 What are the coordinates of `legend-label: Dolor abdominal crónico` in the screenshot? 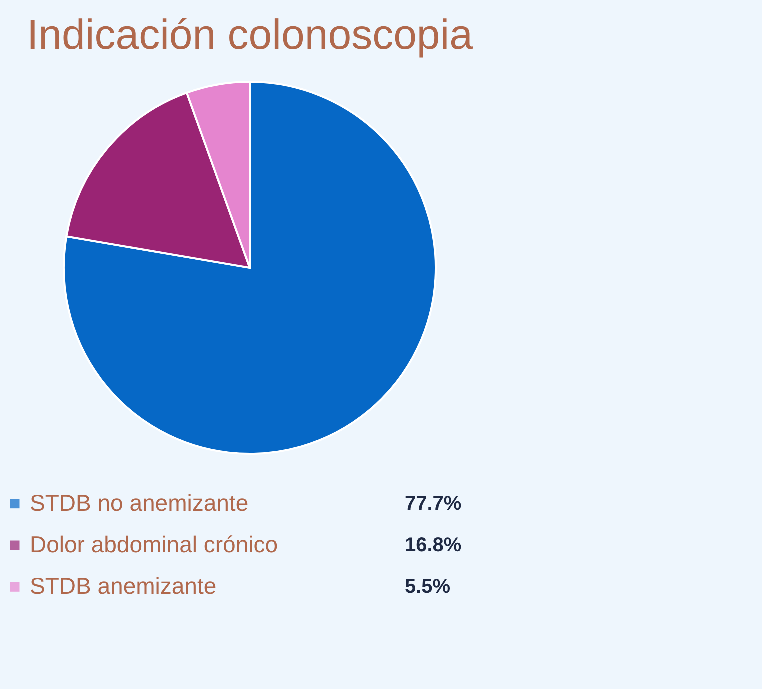 It's located at (154, 545).